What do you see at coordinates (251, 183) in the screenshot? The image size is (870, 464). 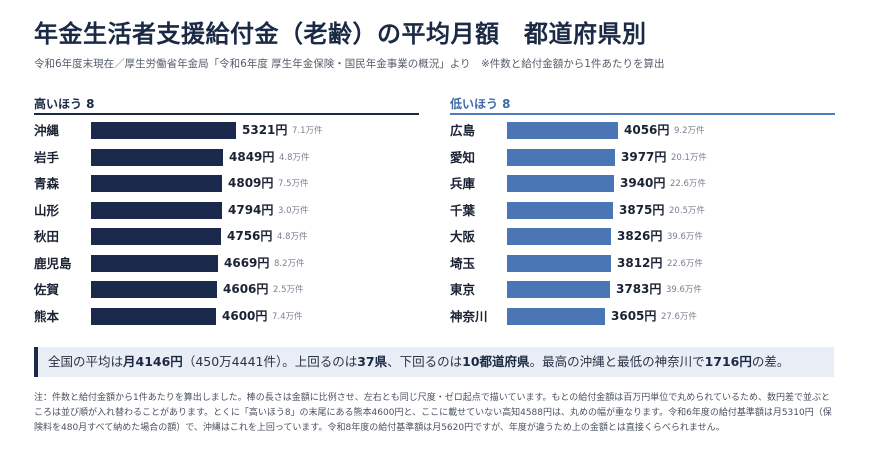 I see `value-label: 4809円` at bounding box center [251, 183].